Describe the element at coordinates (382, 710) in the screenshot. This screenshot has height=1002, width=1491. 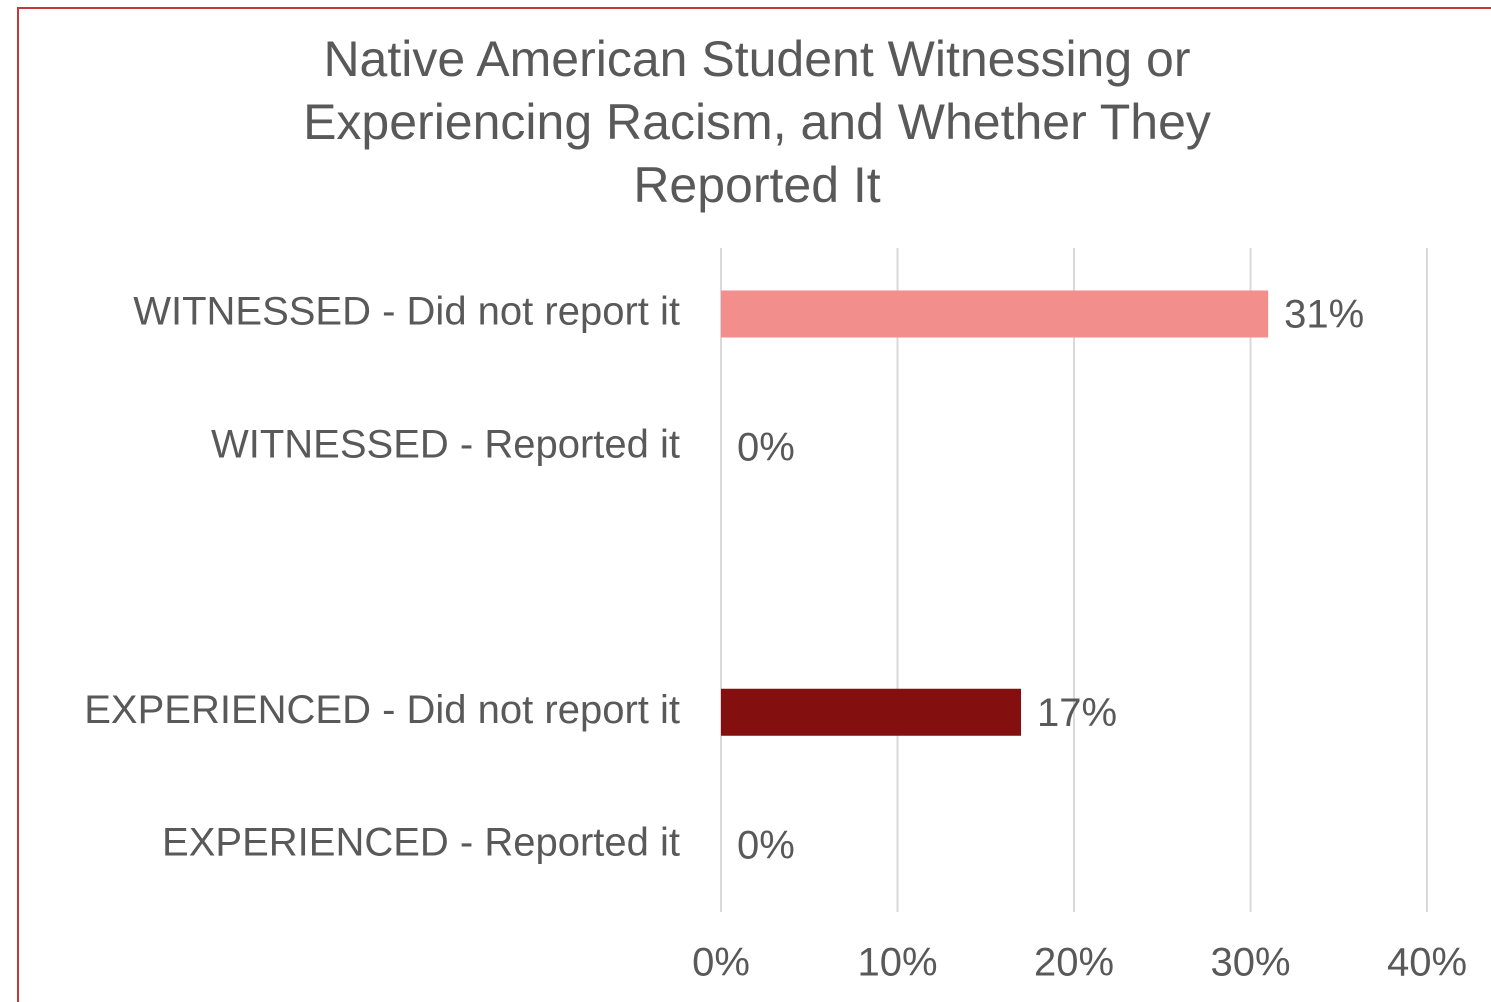
I see `y-tick-label: EXPERIENCED - Did not report it` at that location.